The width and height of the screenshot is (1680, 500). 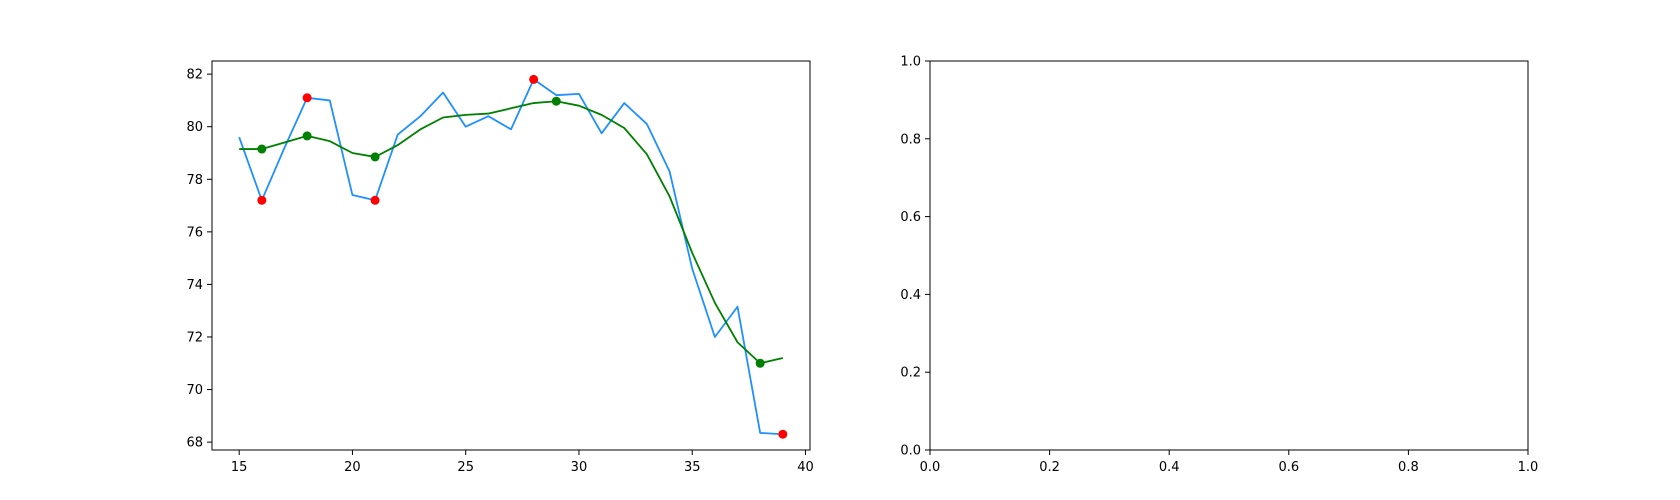 I want to click on y-tick-label: 70, so click(x=194, y=390).